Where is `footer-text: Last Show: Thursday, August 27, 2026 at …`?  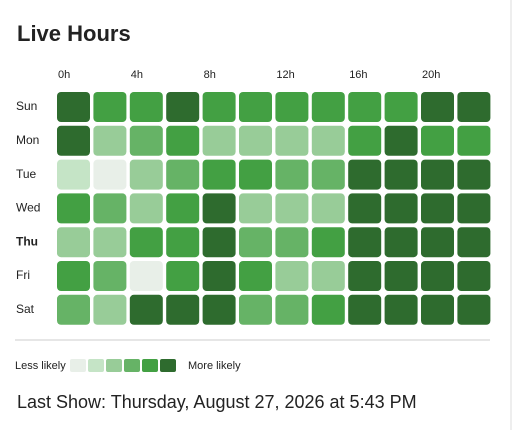 footer-text: Last Show: Thursday, August 27, 2026 at … is located at coordinates (217, 402).